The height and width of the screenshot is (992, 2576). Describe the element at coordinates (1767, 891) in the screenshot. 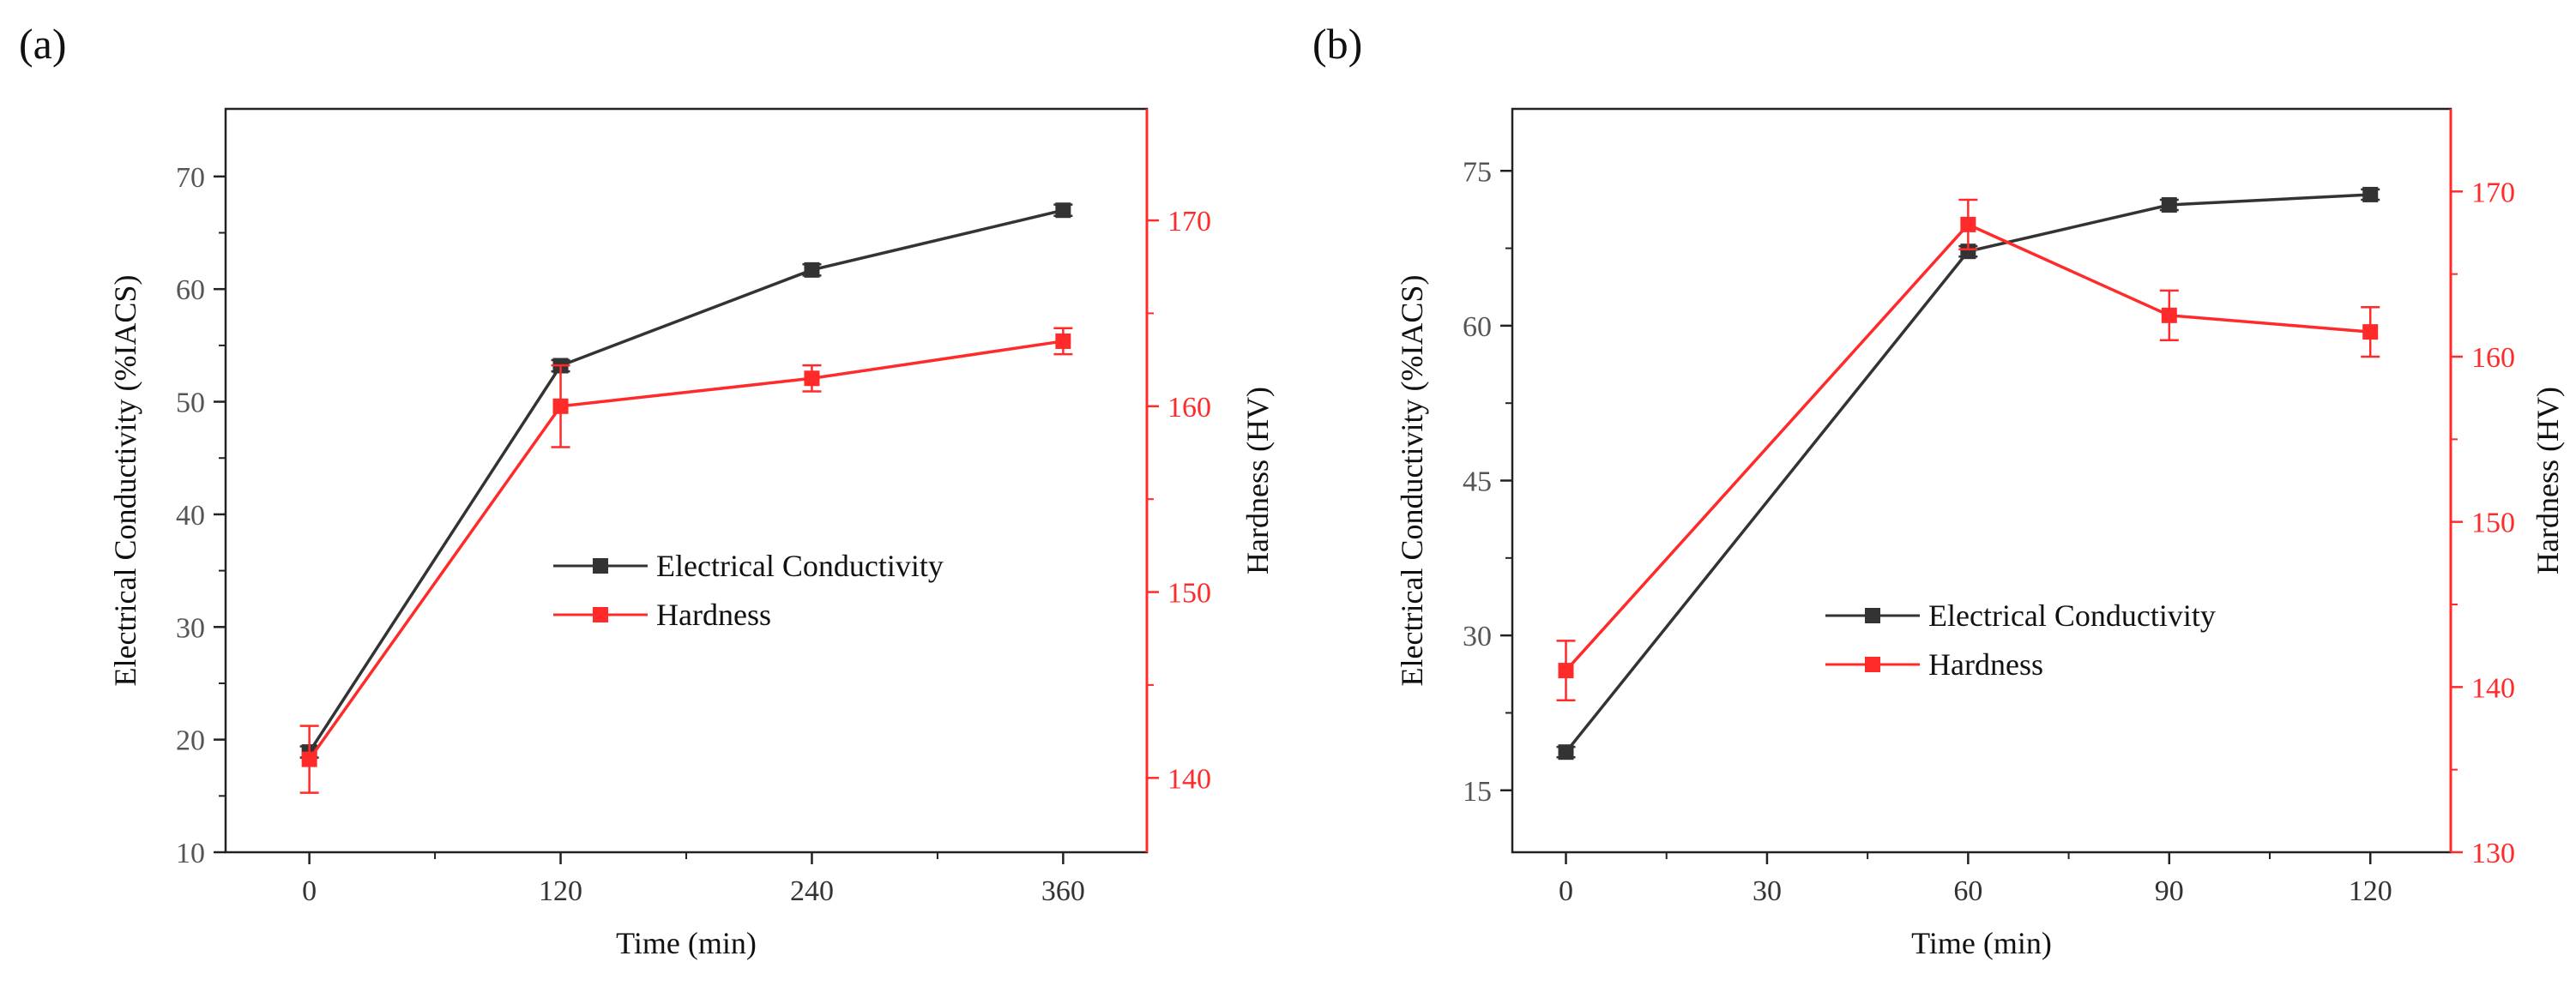

I see `x-tick-label: 30` at that location.